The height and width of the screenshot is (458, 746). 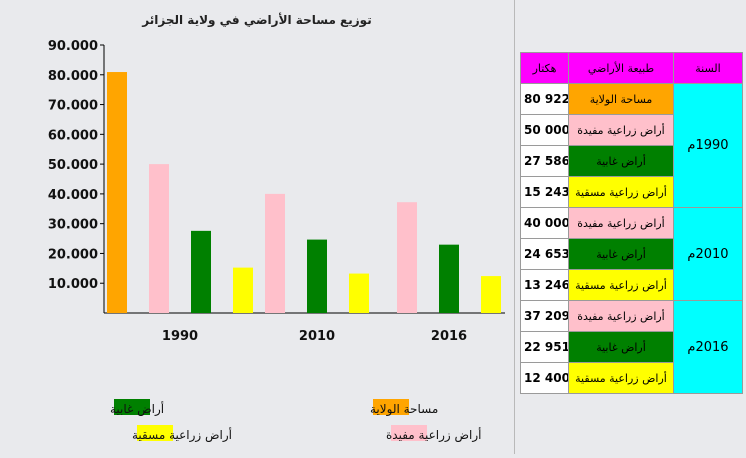 What do you see at coordinates (544, 192) in the screenshot?
I see `area-value-cell: 15 243` at bounding box center [544, 192].